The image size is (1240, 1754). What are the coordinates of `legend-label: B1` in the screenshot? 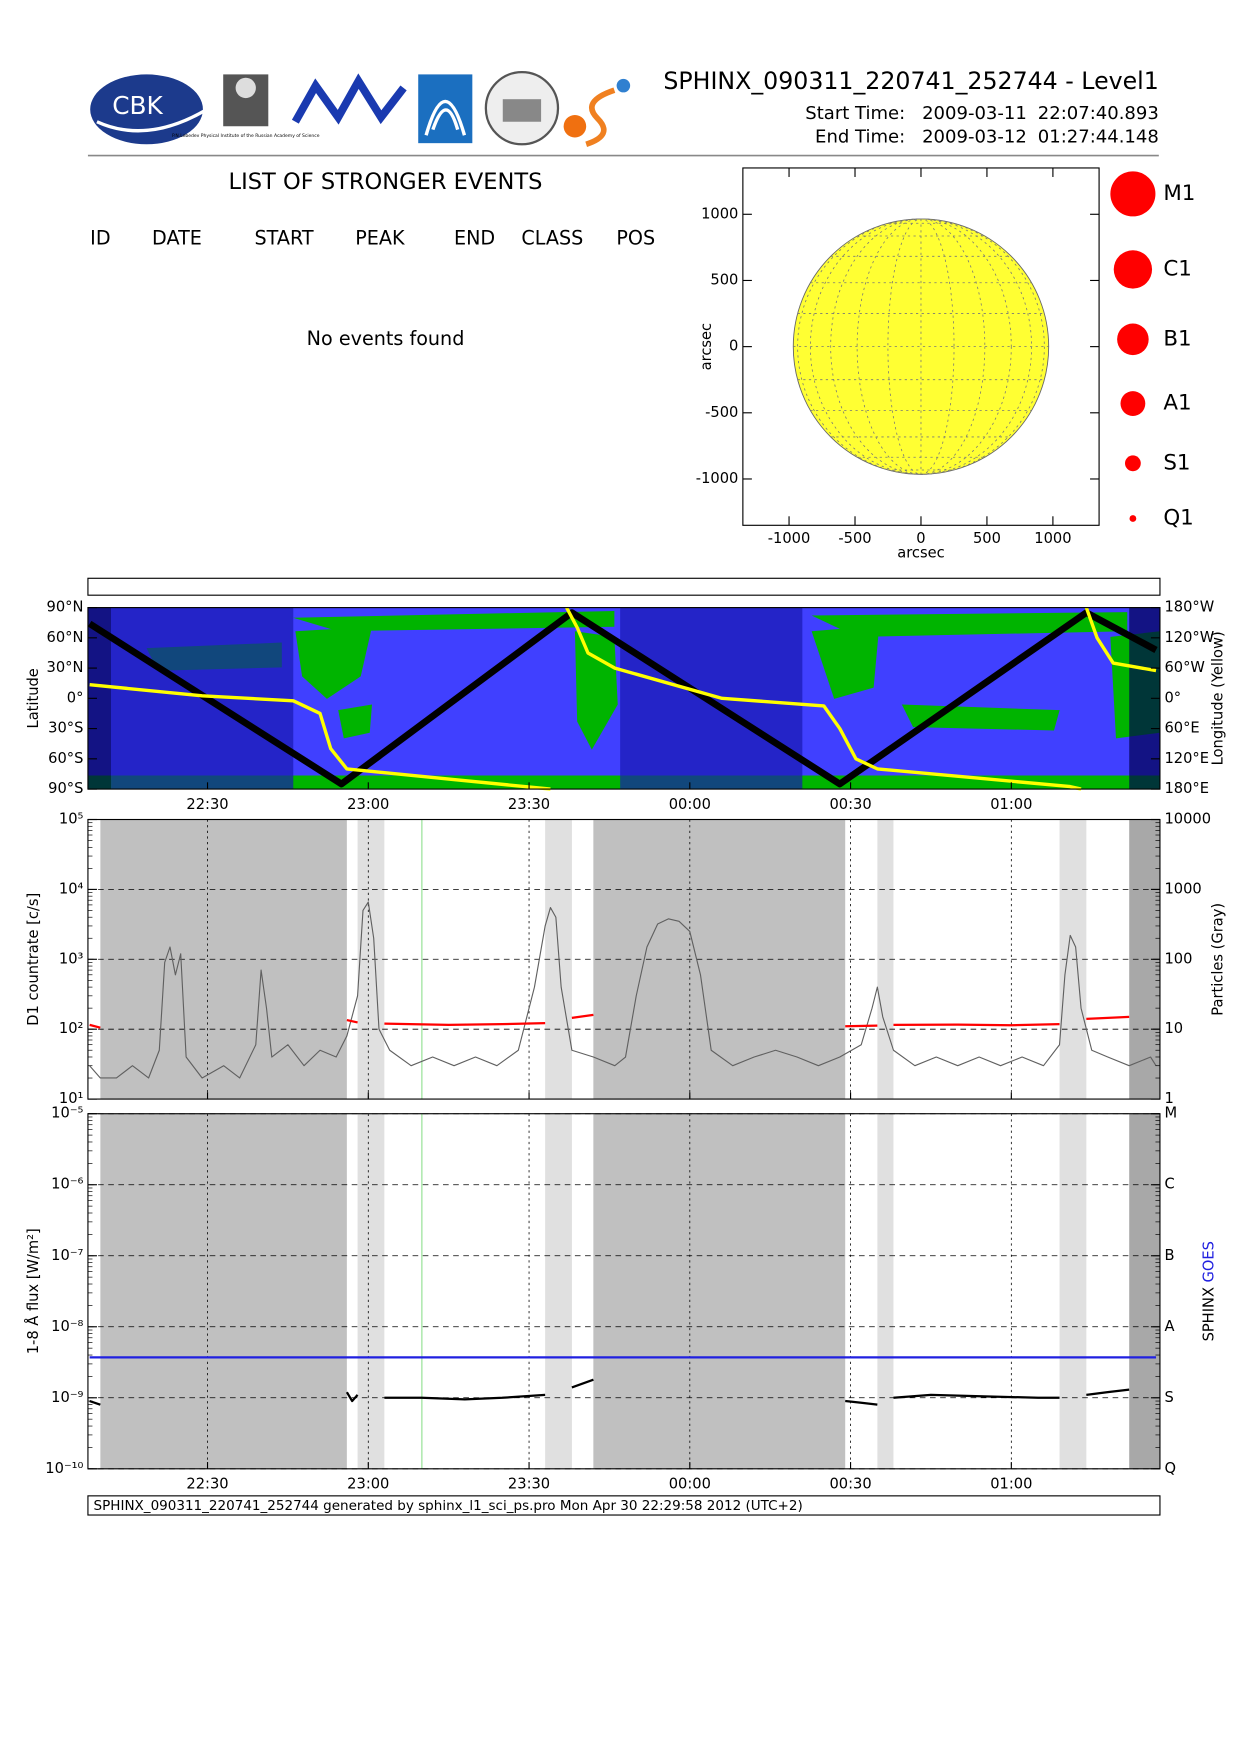 It's located at (1177, 338).